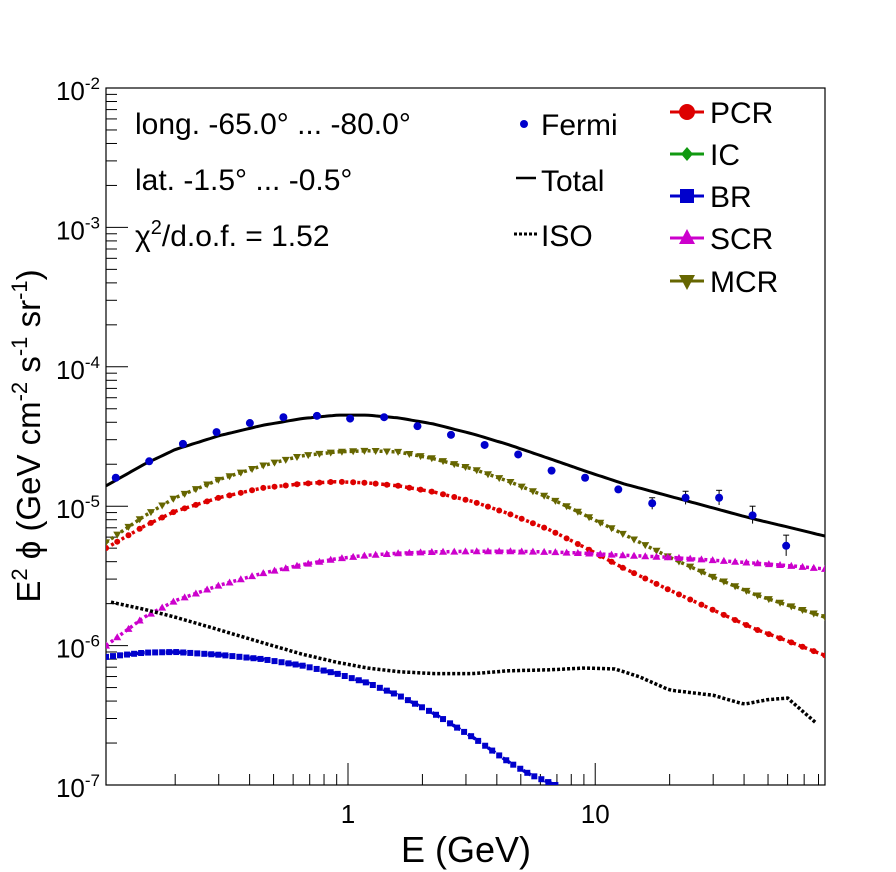 The image size is (896, 872). I want to click on y-title-sr: sr, so click(28, 318).